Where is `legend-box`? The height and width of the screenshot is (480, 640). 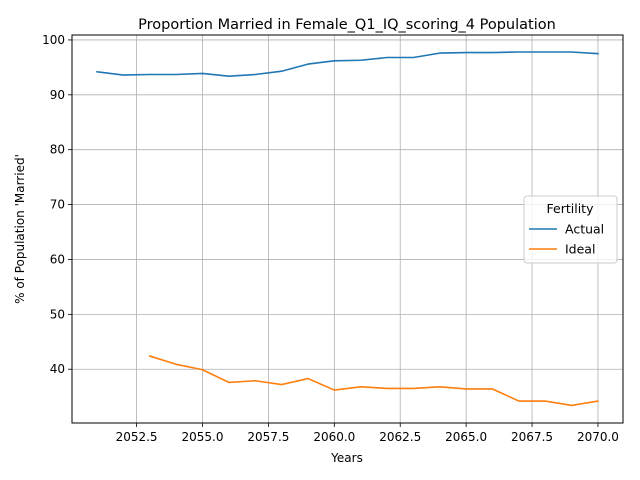
legend-box is located at coordinates (570, 229).